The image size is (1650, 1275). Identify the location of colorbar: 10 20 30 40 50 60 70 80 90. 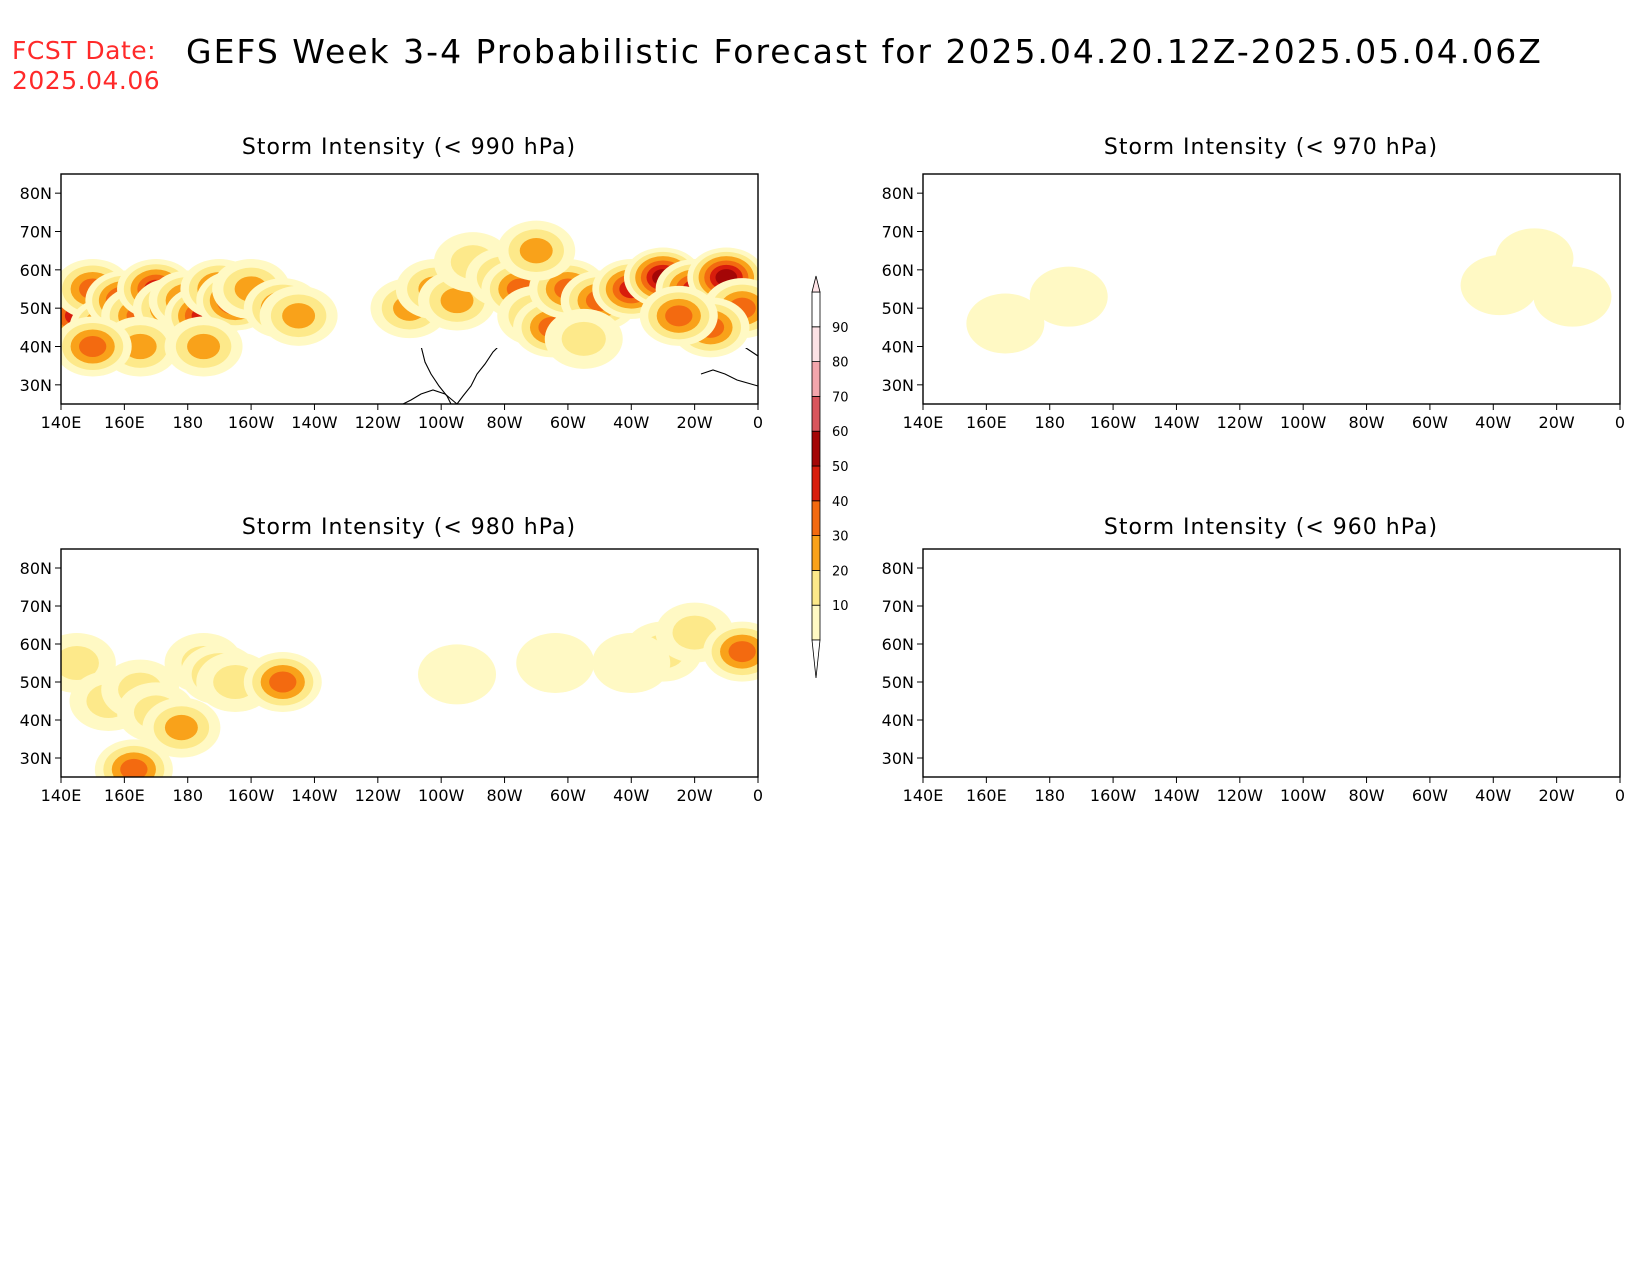
(830, 477).